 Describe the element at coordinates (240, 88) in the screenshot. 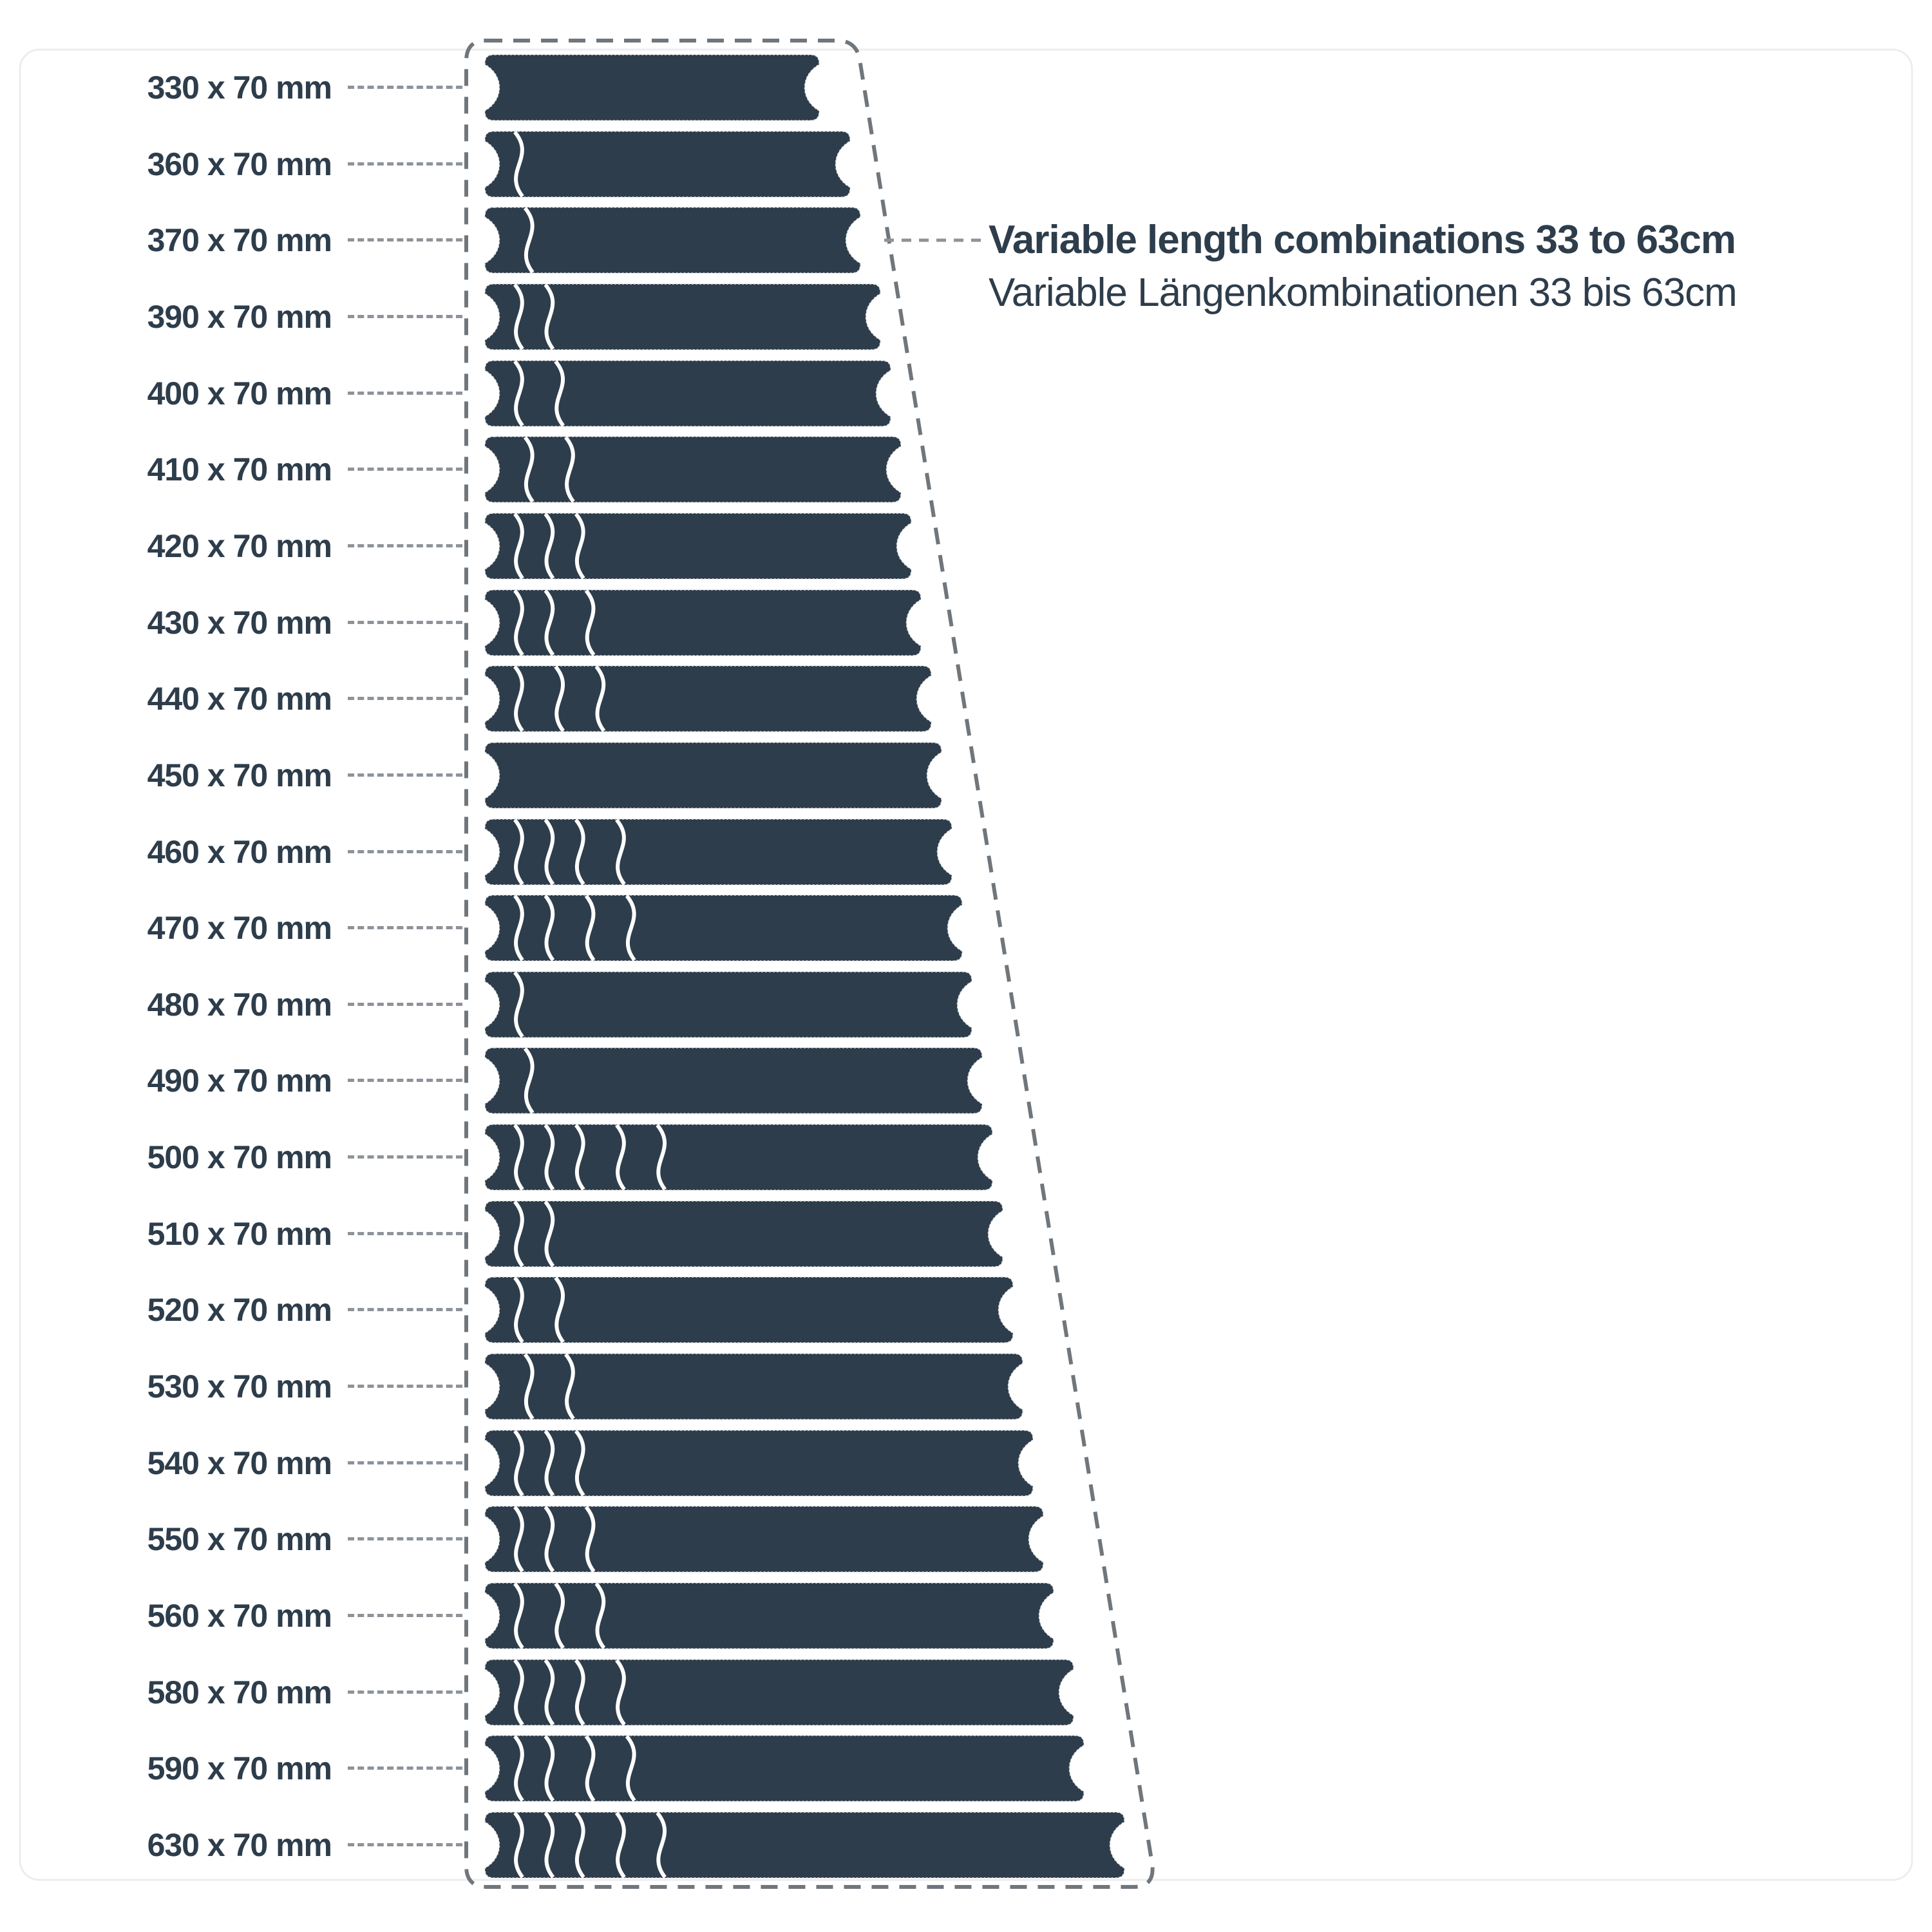

I see `size-label: 330 x 70 mm` at that location.